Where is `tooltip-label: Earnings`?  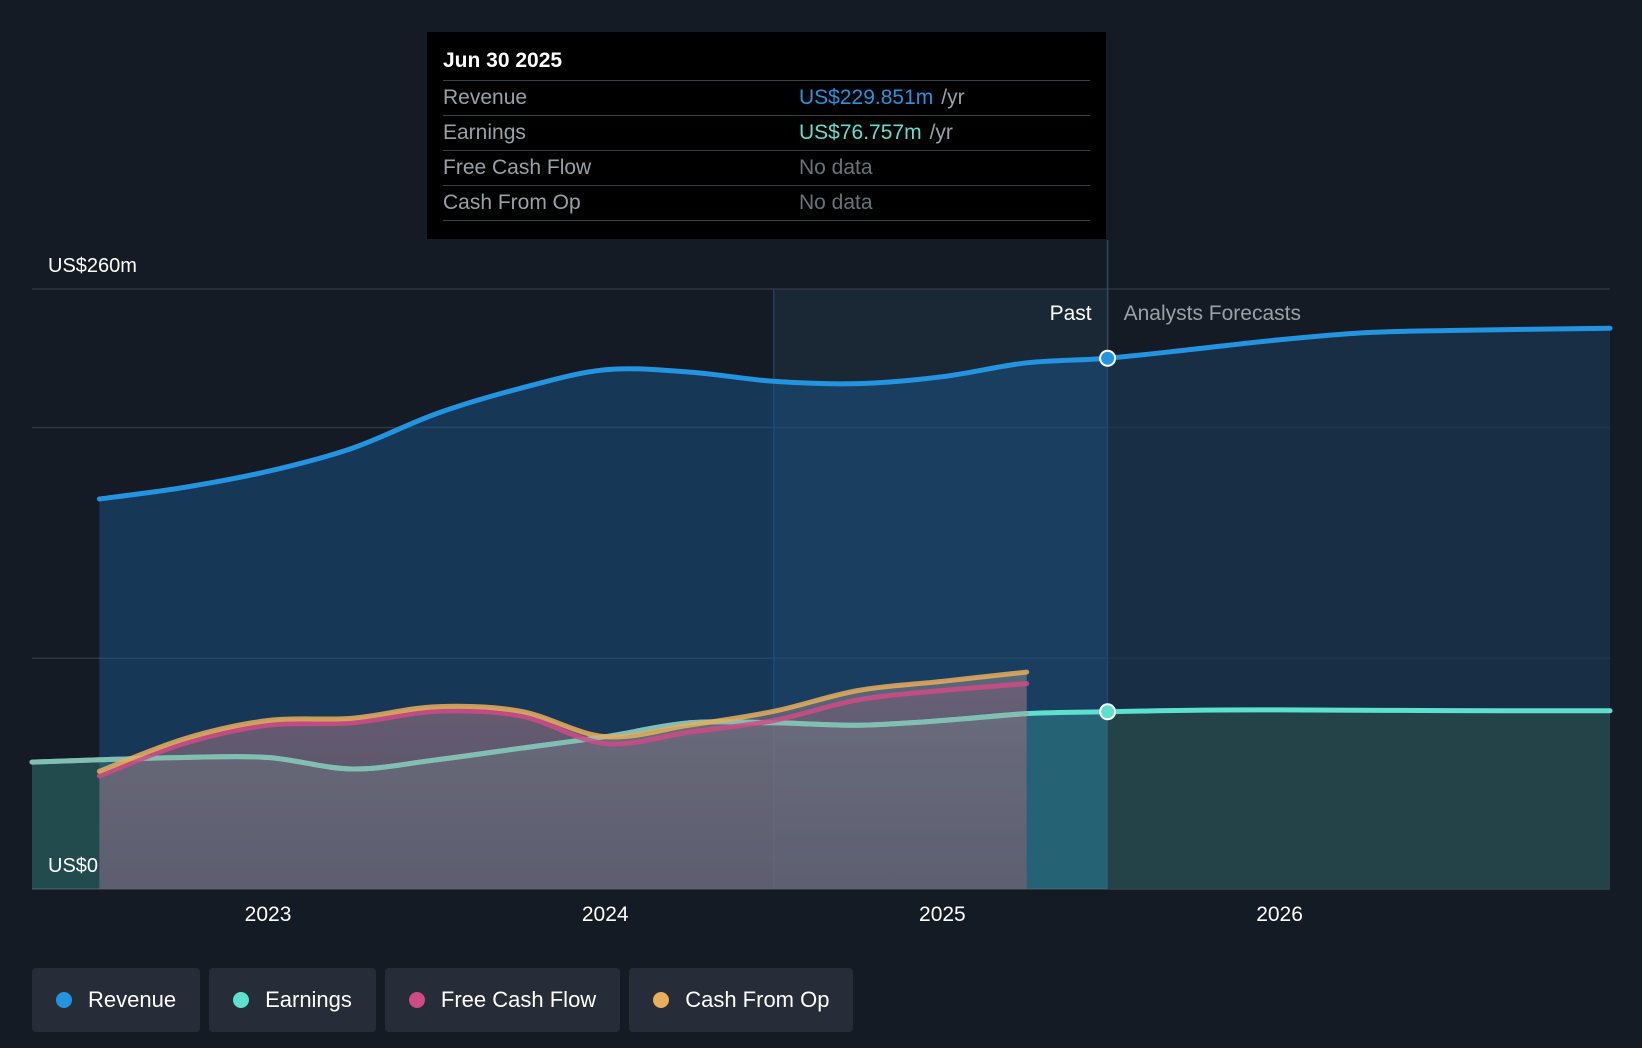
tooltip-label: Earnings is located at coordinates (484, 132).